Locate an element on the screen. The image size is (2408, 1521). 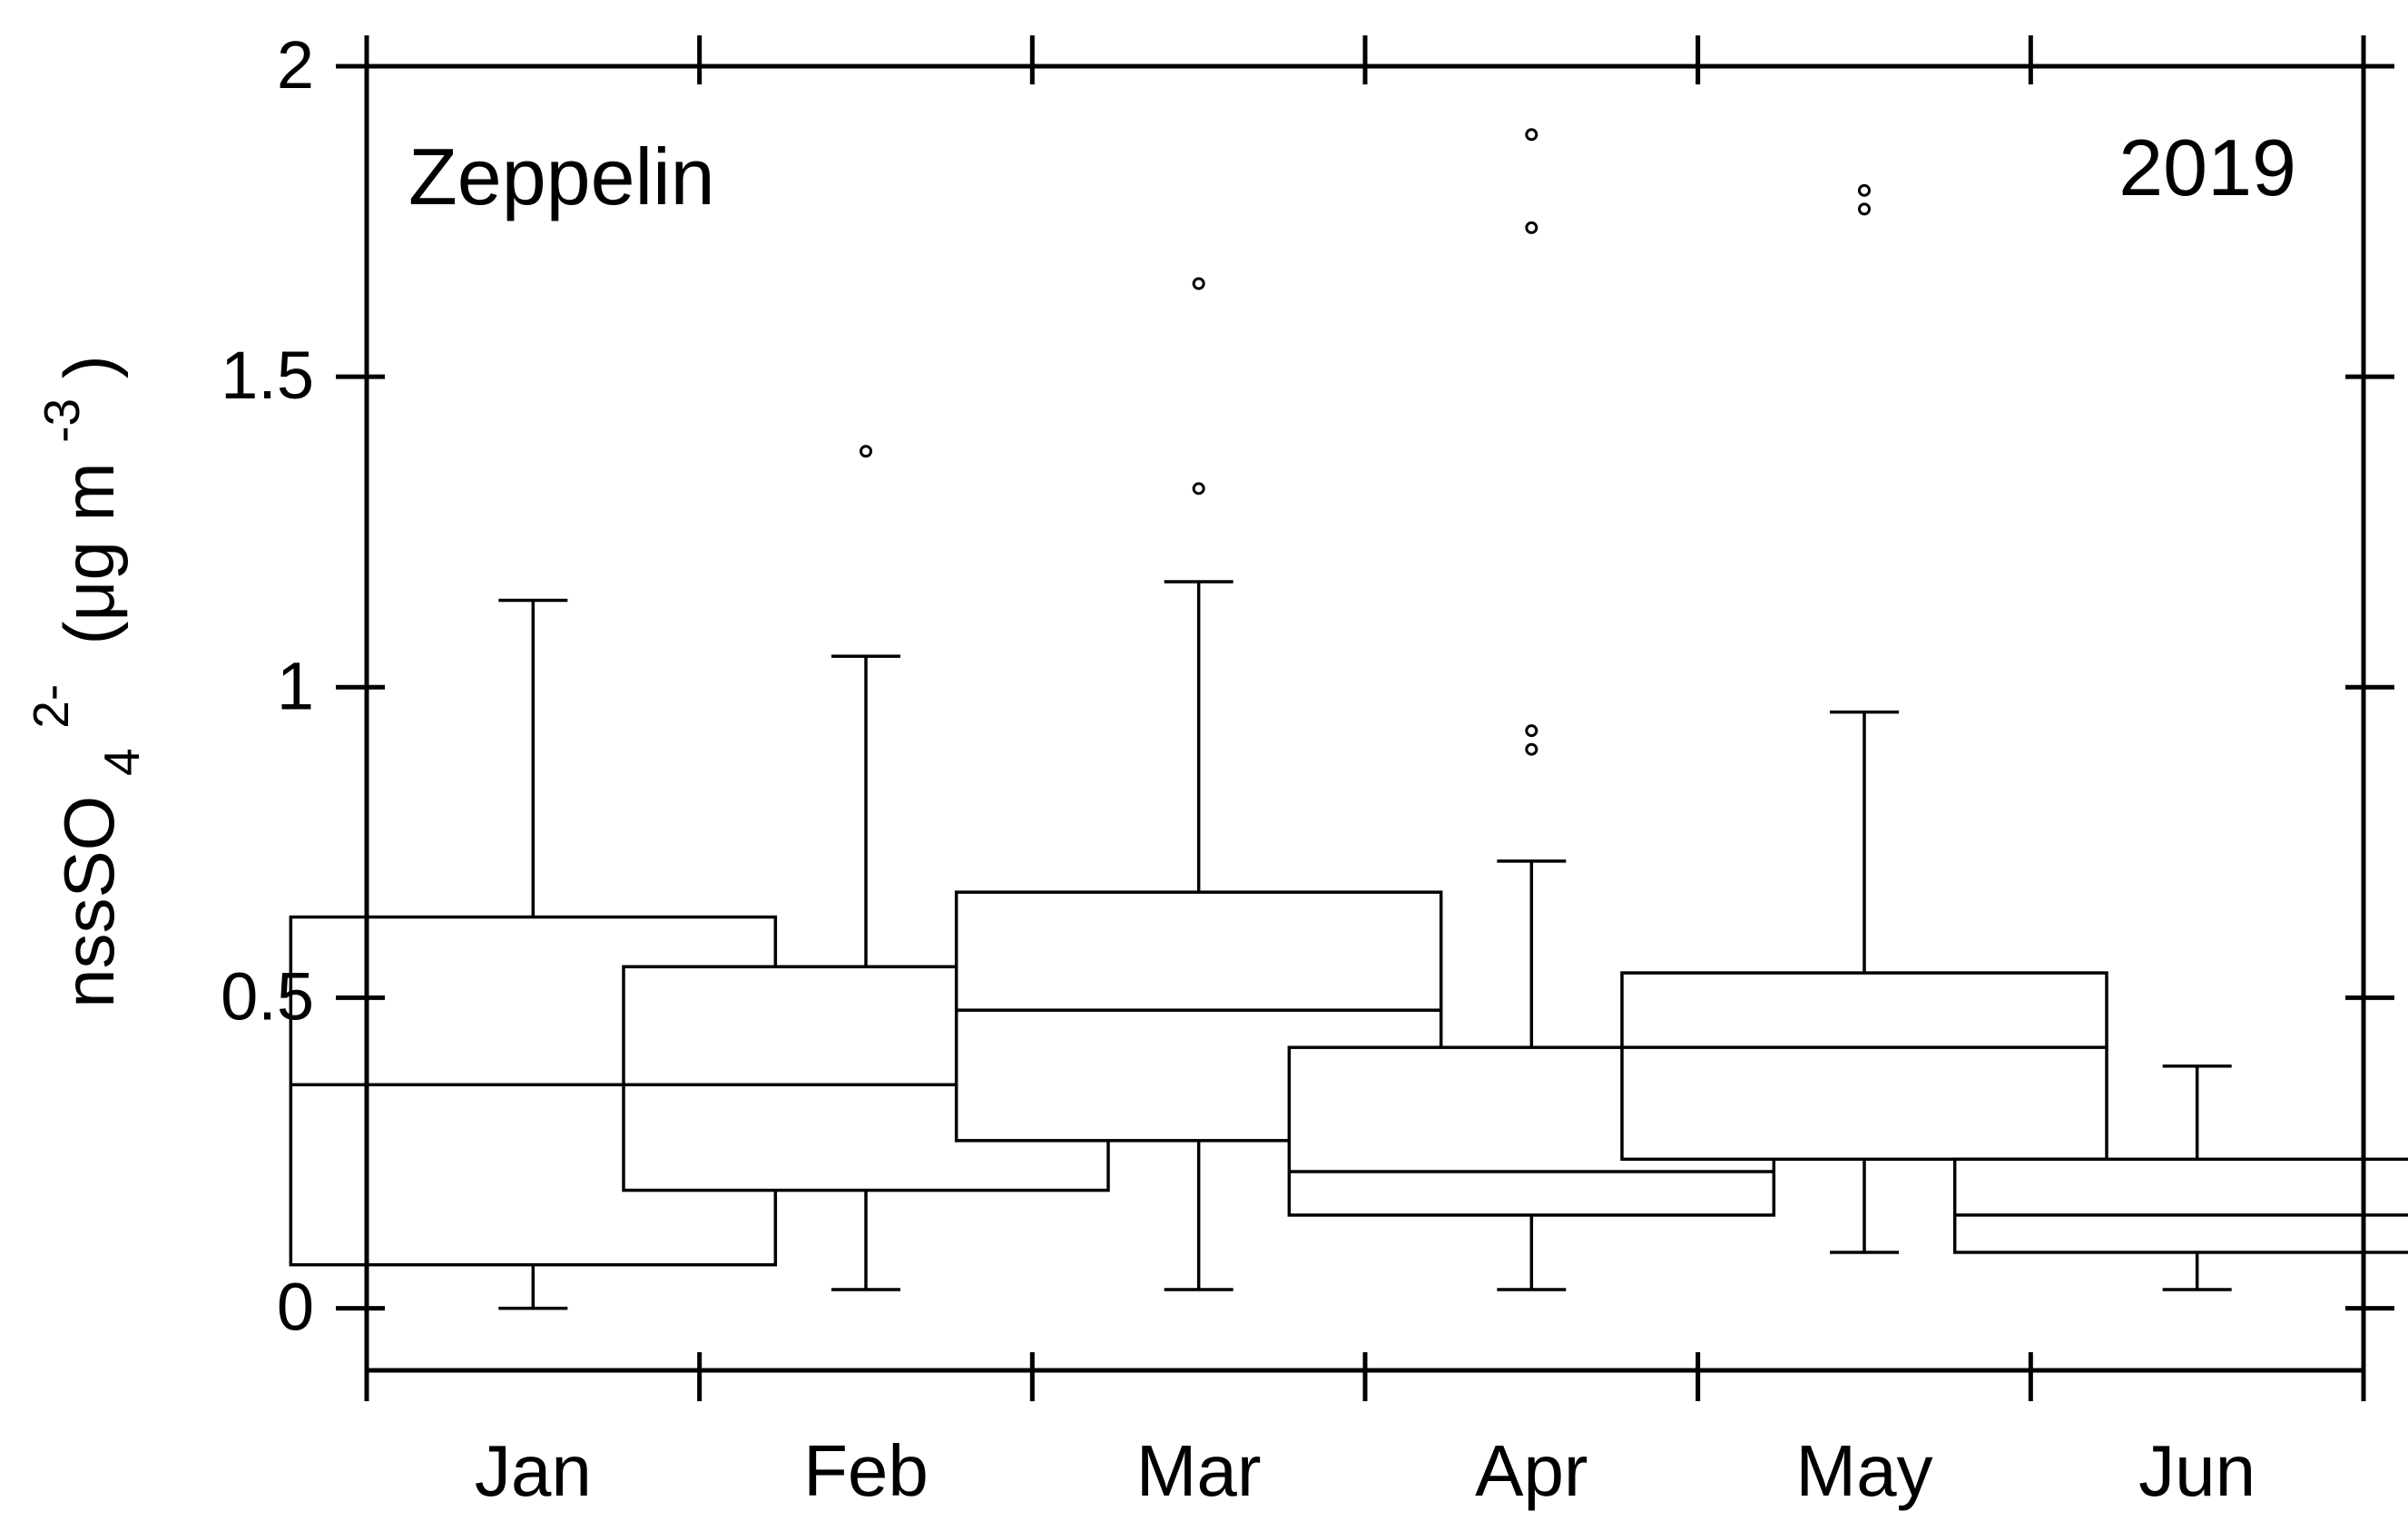
year-annotation: 2019 is located at coordinates (2207, 167).